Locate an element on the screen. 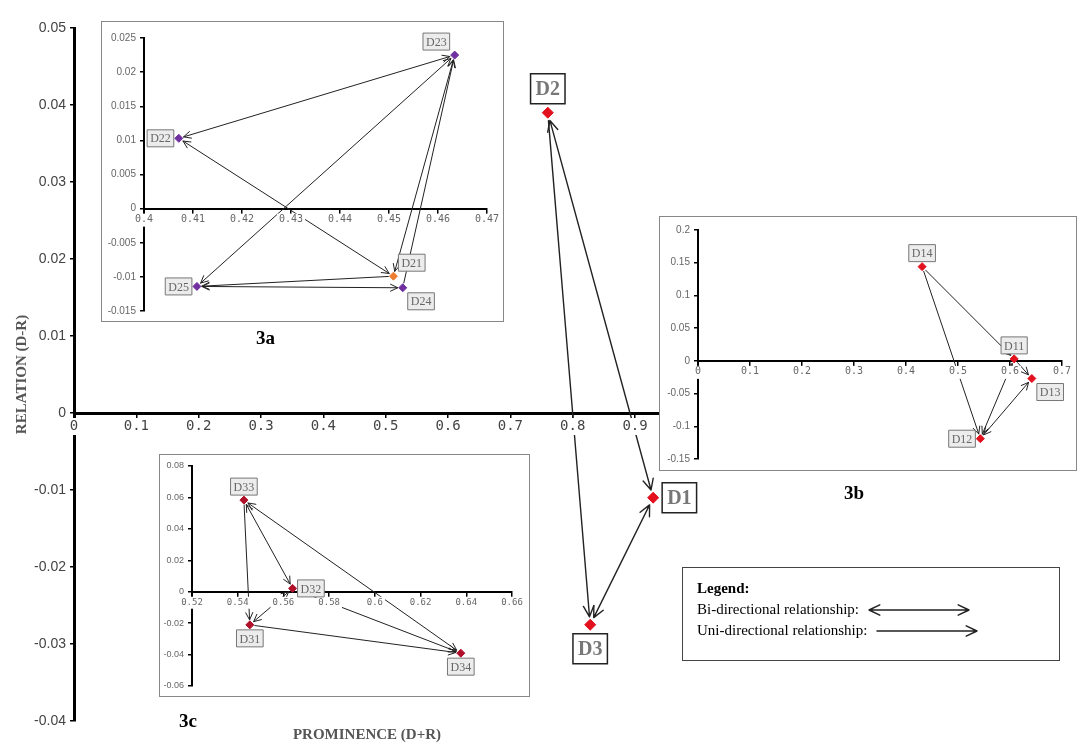 This screenshot has width=1079, height=743. x-tick-label: 0.54 is located at coordinates (237, 601).